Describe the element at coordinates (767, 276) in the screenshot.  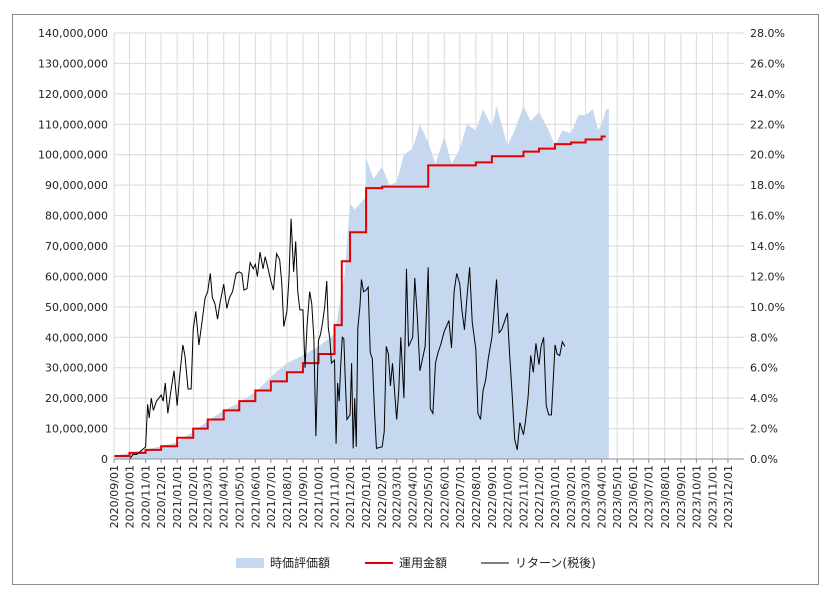
I see `y-right-tick-label: 12.0%` at that location.